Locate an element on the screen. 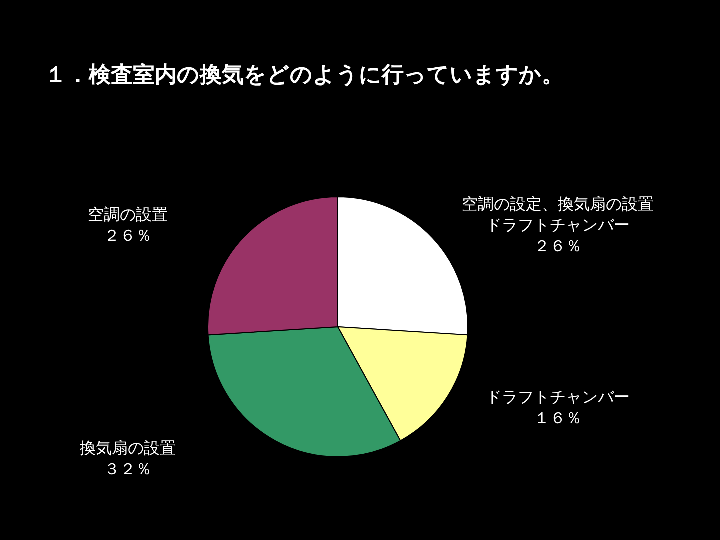 The width and height of the screenshot is (720, 540). slice-label: 空調の設置 is located at coordinates (128, 214).